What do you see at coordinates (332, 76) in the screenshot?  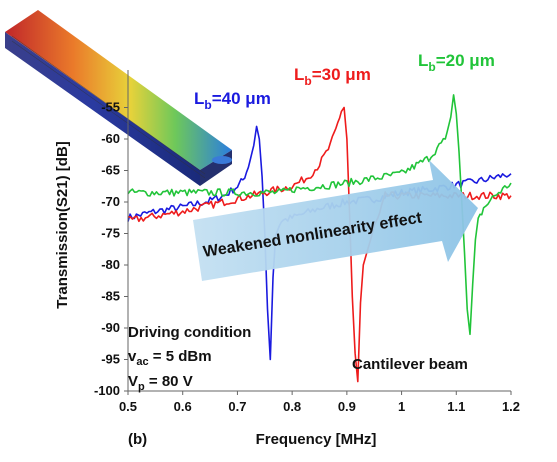 I see `series-label-30um: Lb=30 μm` at bounding box center [332, 76].